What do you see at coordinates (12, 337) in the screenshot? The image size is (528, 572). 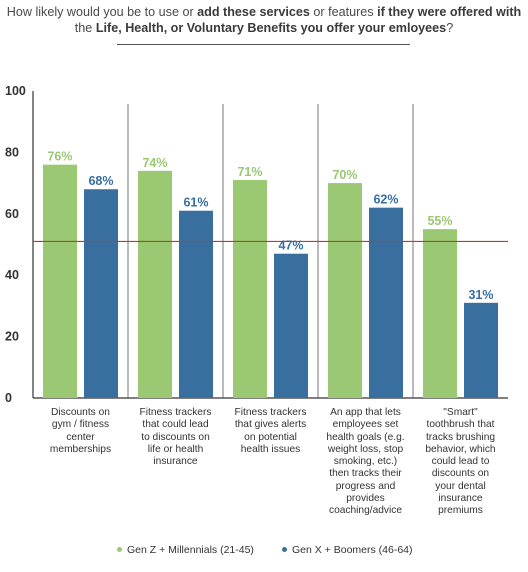 I see `y-tick-label: 20` at bounding box center [12, 337].